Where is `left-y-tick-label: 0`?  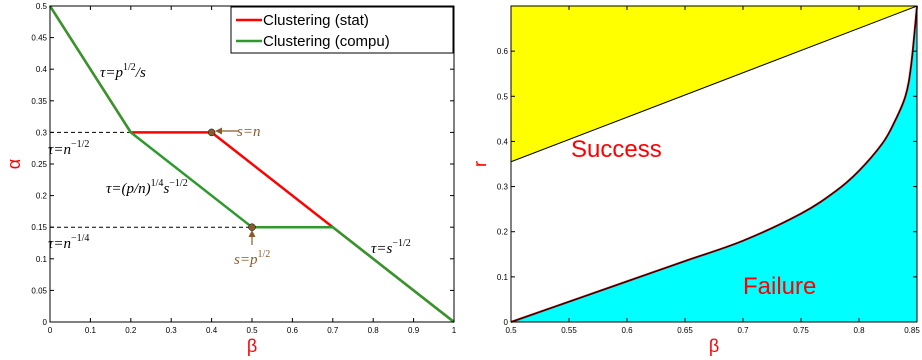
left-y-tick-label: 0 is located at coordinates (45, 322).